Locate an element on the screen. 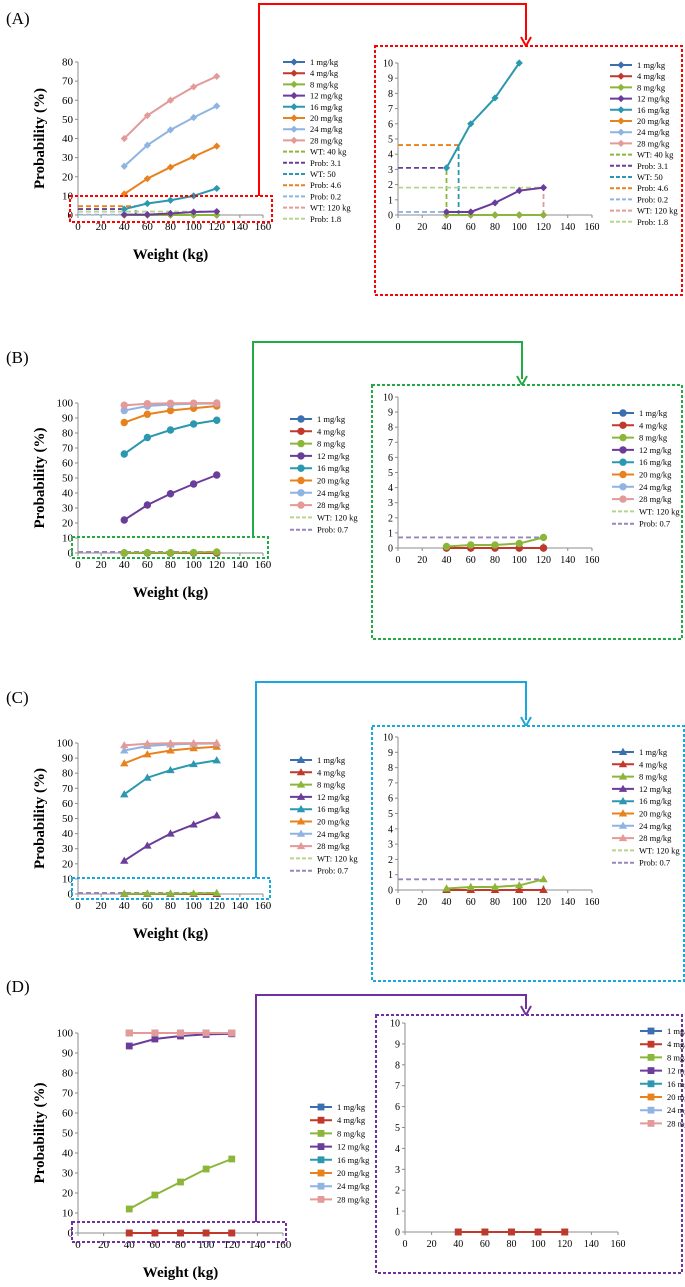  y-tick-label: 9 is located at coordinates (397, 1044).